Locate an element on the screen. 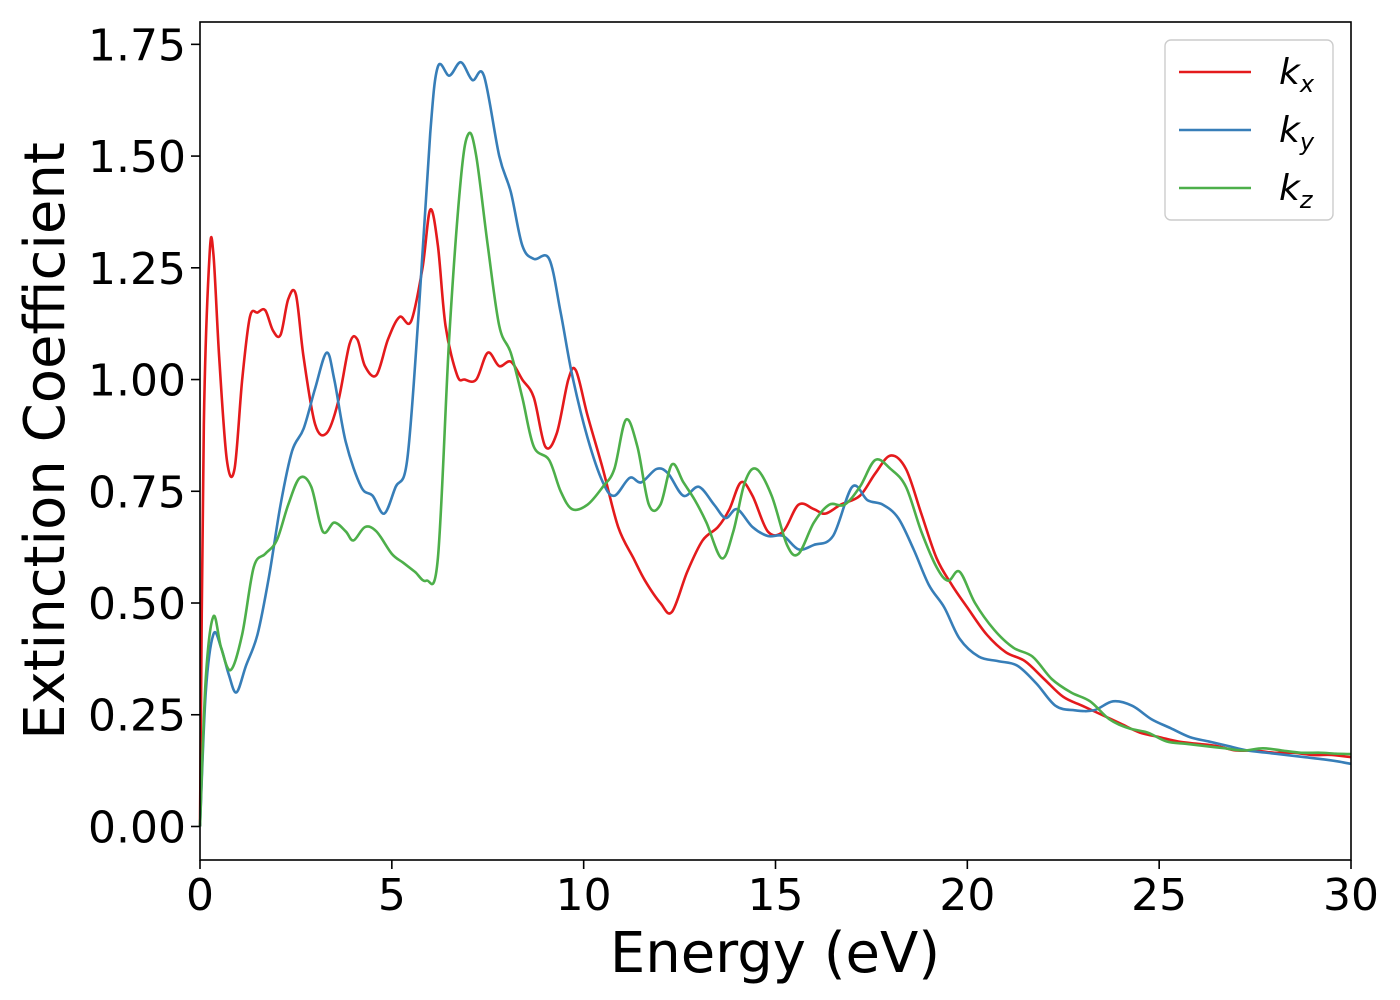  x-axis-ticks: 0 5 10 15 20 25 30 is located at coordinates (782, 890).